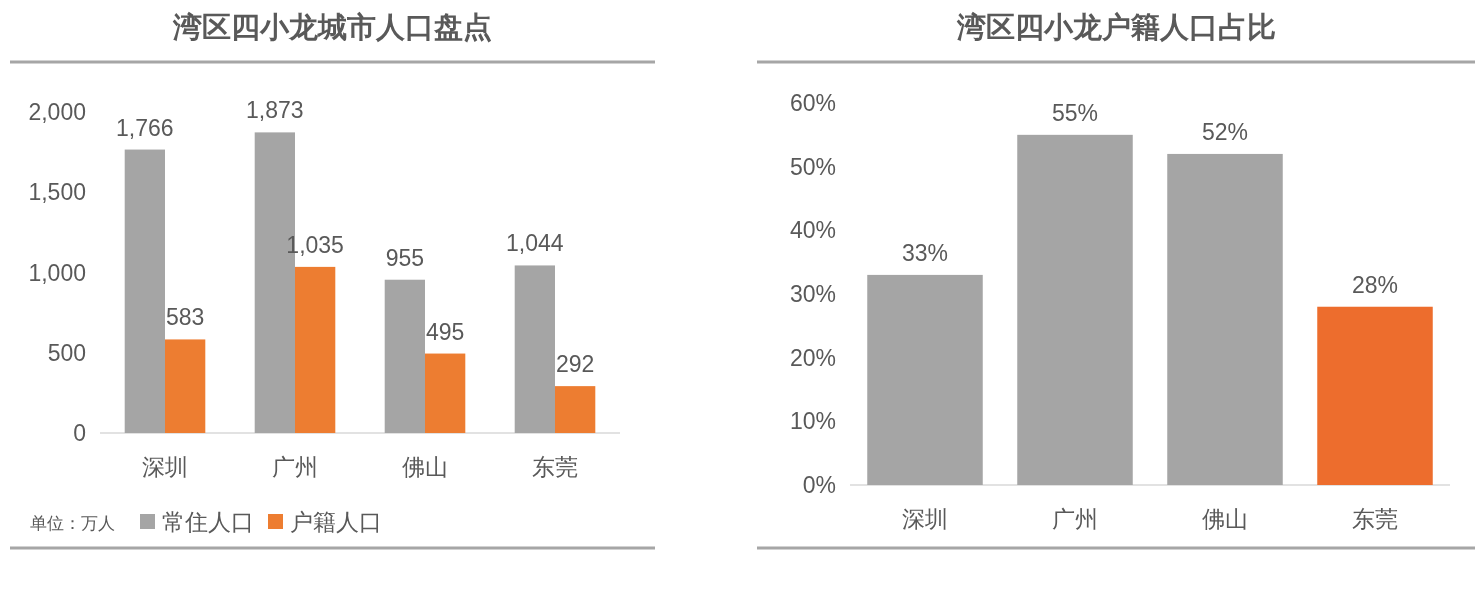  I want to click on data-label: 1,766, so click(145, 127).